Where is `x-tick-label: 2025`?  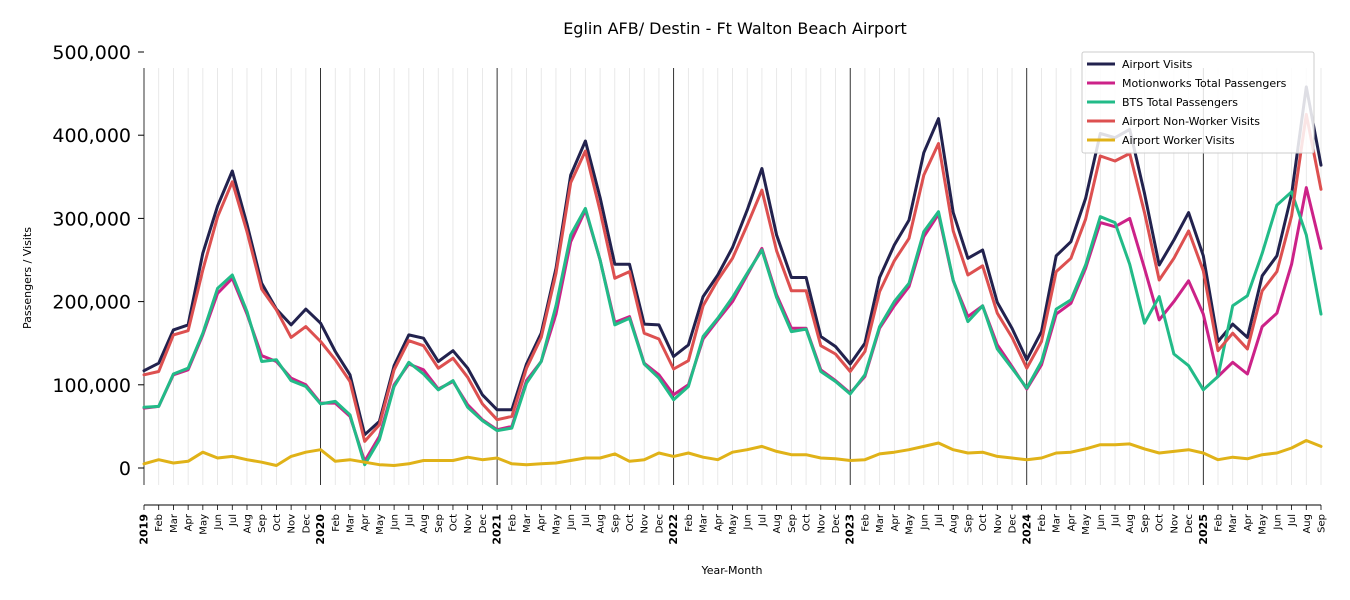
x-tick-label: 2025 is located at coordinates (1203, 529).